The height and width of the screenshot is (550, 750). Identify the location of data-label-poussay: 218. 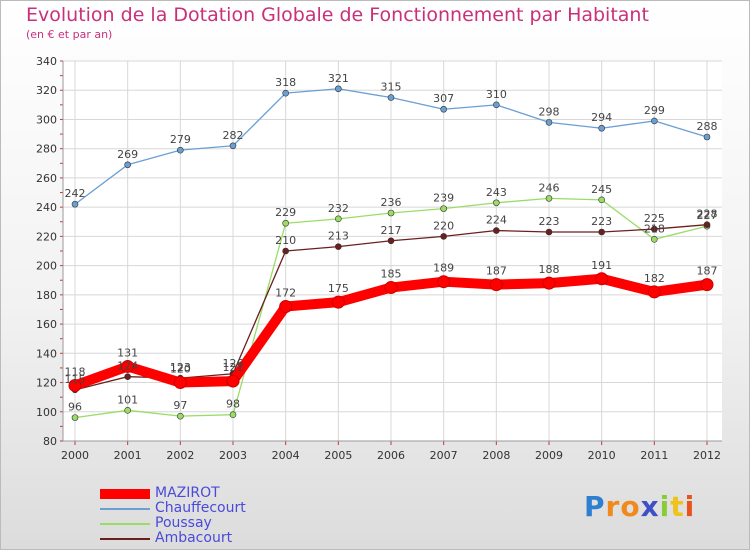
(654, 228).